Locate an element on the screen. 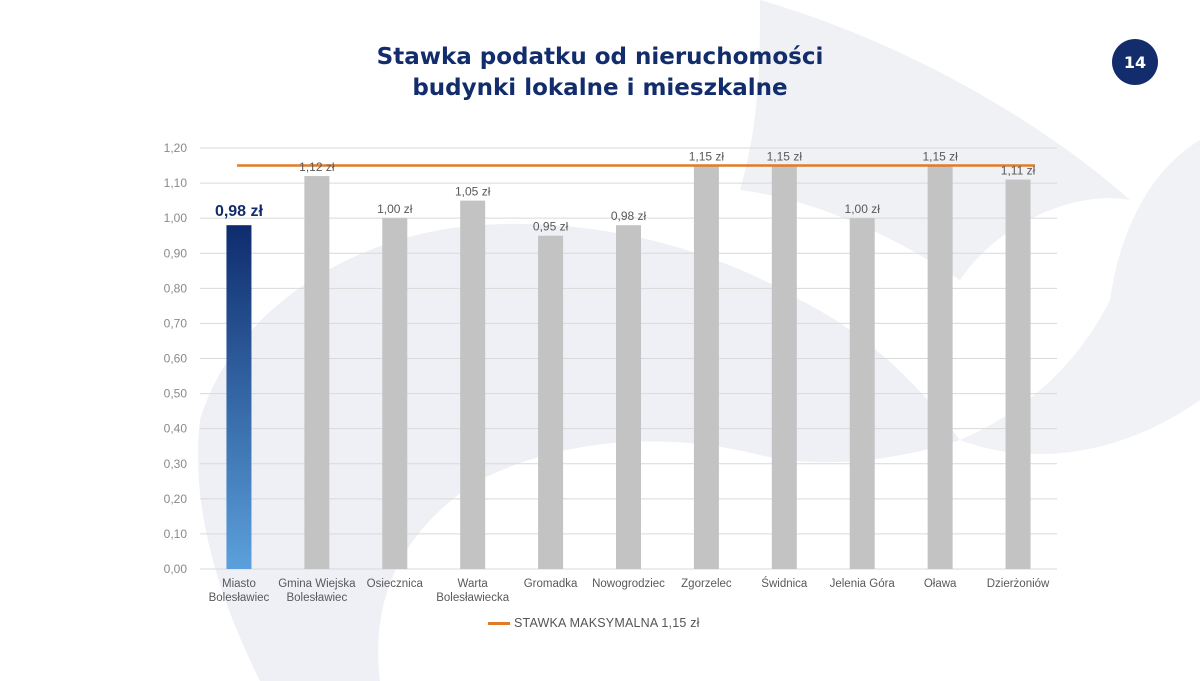  legend-label: STAWKA MAKSYMALNA 1,15 zł is located at coordinates (607, 623).